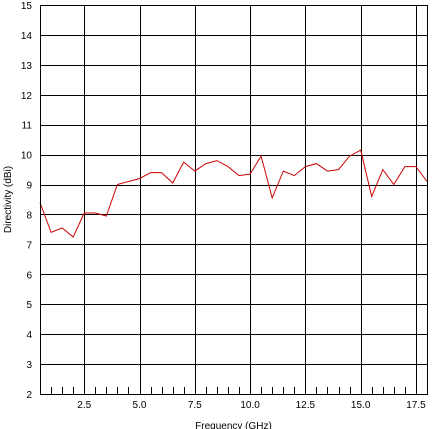  What do you see at coordinates (140, 405) in the screenshot?
I see `x-tick-label: 5.0` at bounding box center [140, 405].